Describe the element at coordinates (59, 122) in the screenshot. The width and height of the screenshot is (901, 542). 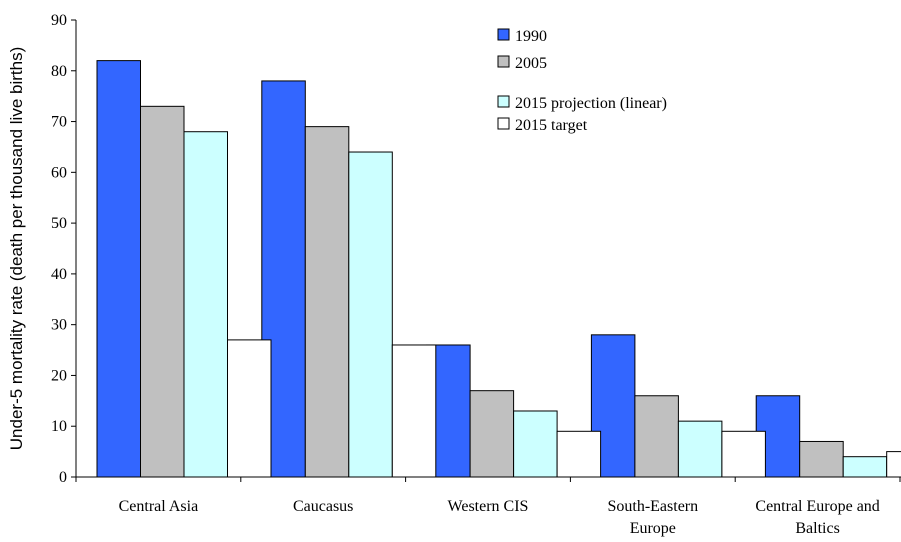
I see `y-tick-label: 70` at that location.